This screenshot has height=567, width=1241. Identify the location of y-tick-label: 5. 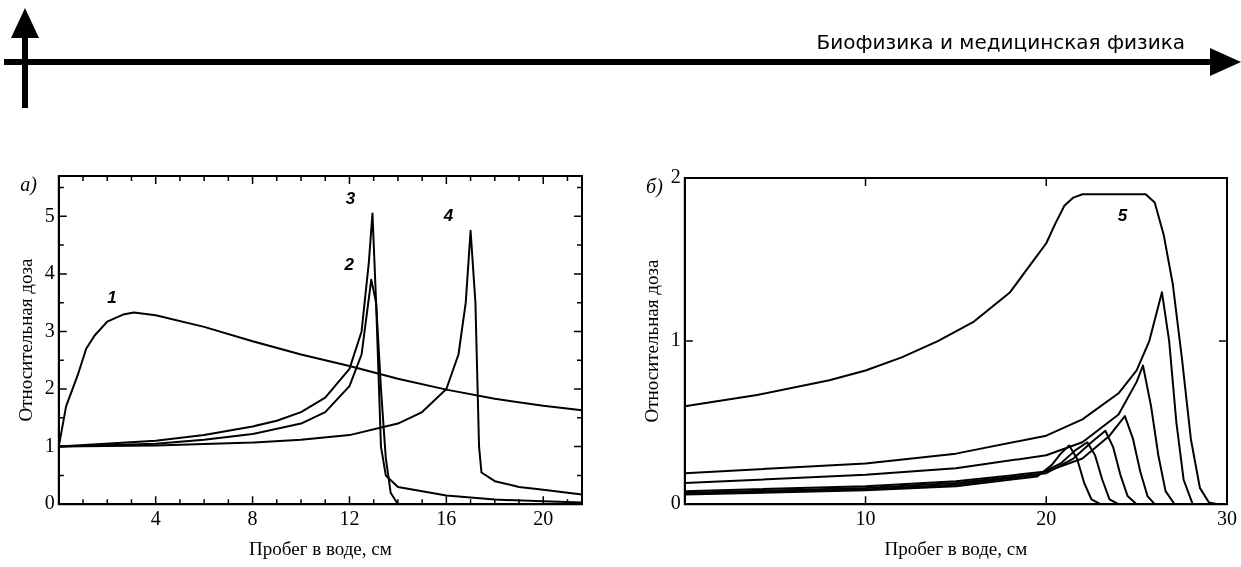
(49, 214).